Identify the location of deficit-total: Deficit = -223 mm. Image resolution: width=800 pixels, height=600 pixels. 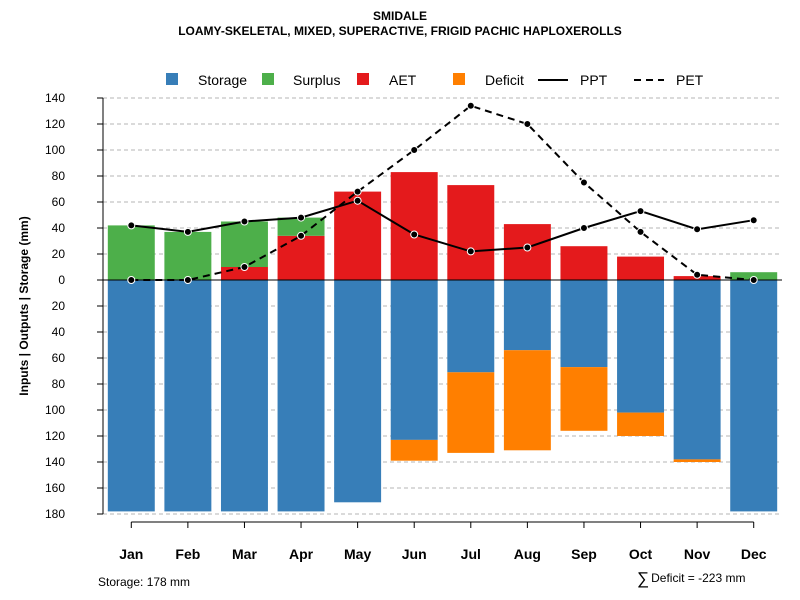
(698, 578).